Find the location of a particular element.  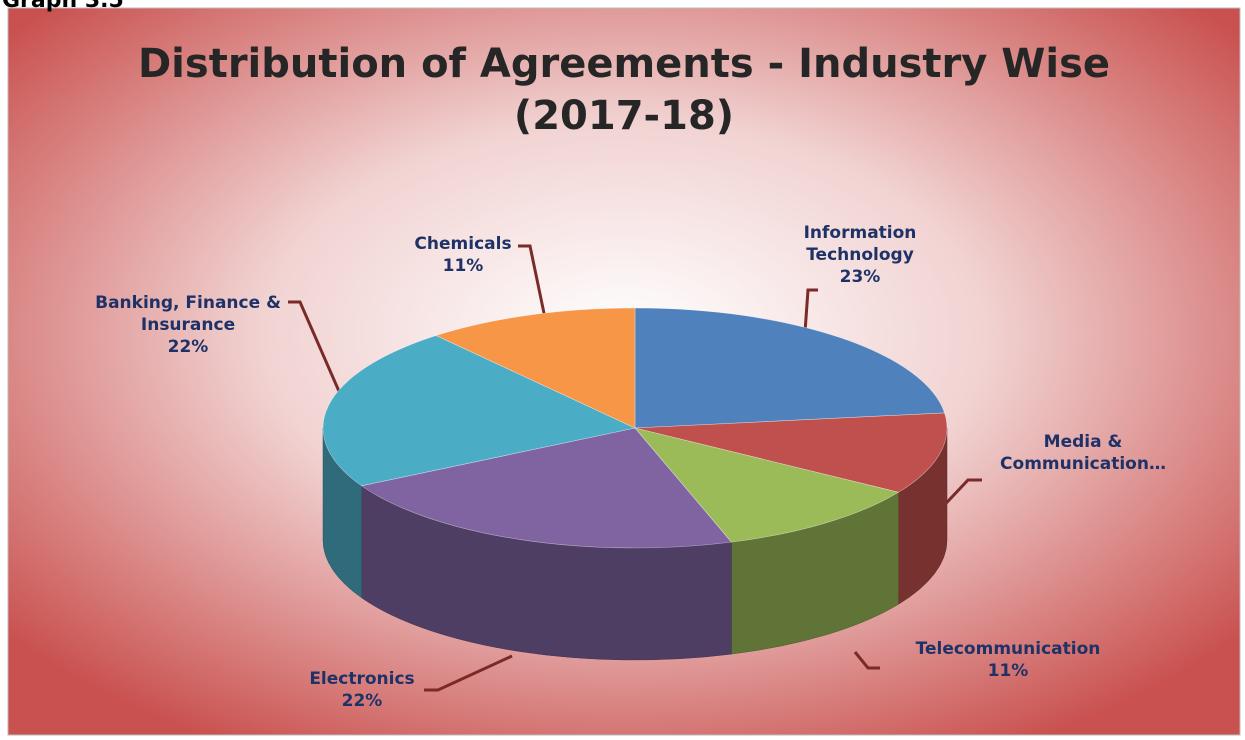

title-line: (2017-18) is located at coordinates (624, 116).